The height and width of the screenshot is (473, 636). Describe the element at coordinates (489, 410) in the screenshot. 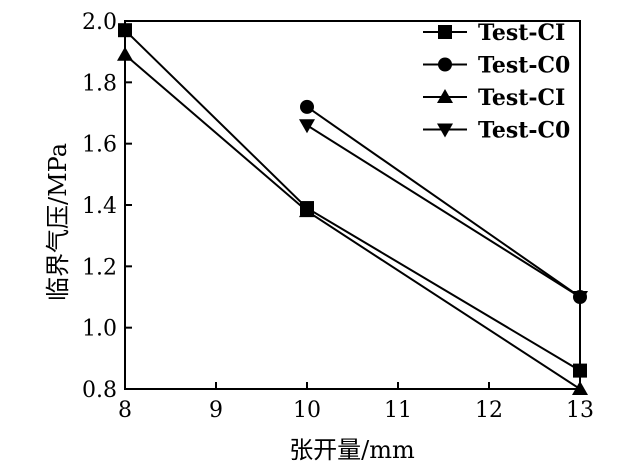

I see `x-tick-label: 12` at that location.